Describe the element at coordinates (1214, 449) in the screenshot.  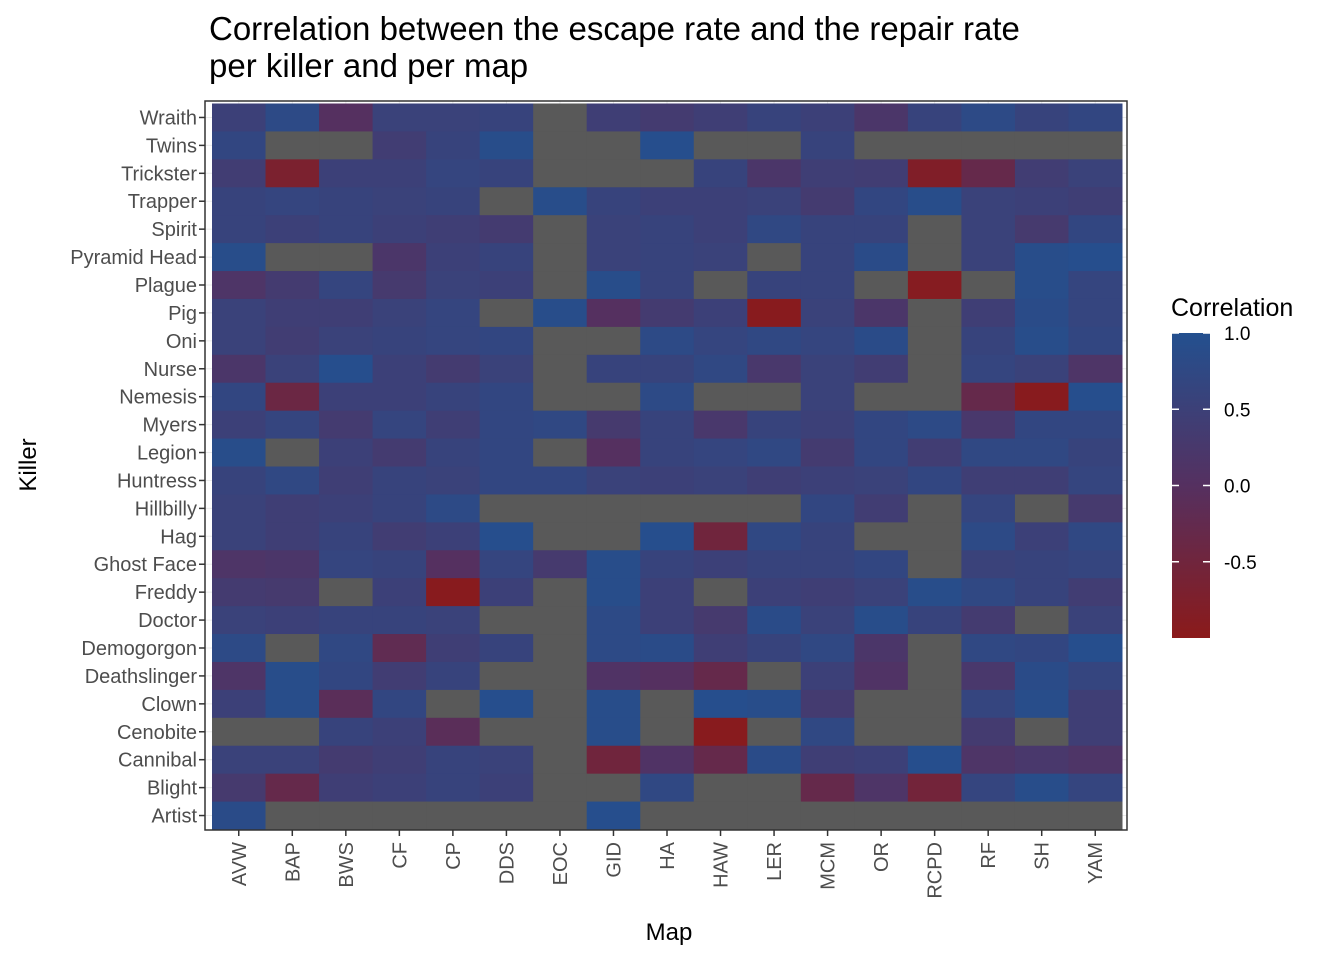
I see `legend-ticks: 1.0 0.5 0.0 -0.5` at that location.